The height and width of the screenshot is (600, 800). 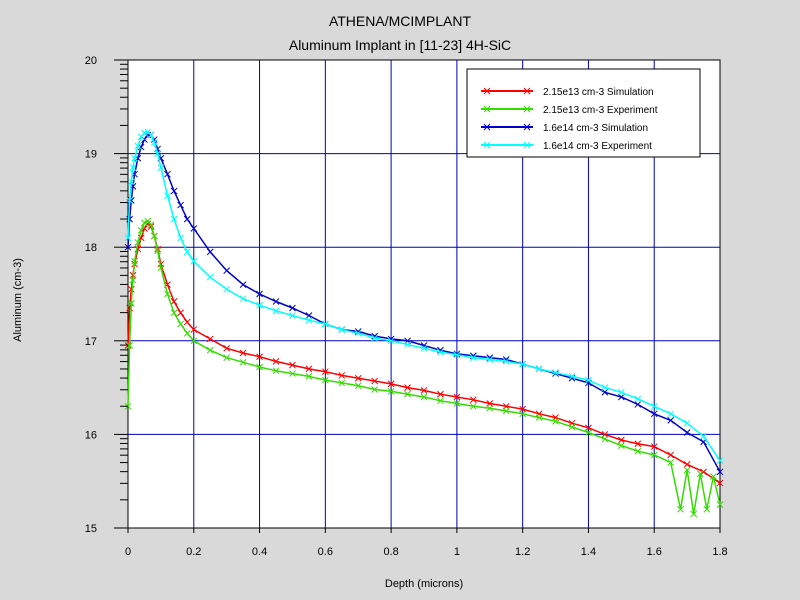 I want to click on legend-box, so click(x=583, y=113).